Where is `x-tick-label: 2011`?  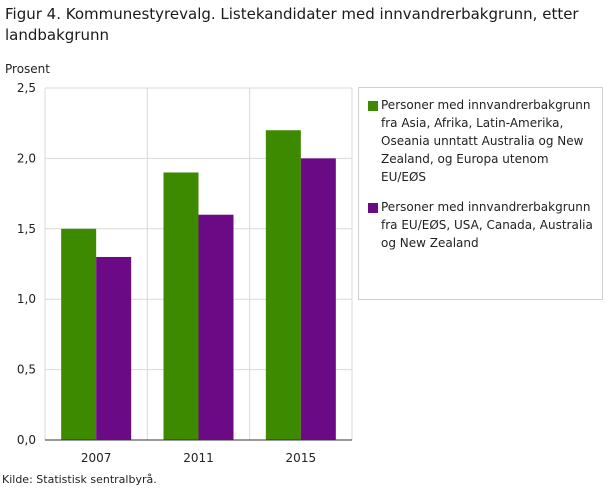
x-tick-label: 2011 is located at coordinates (198, 458).